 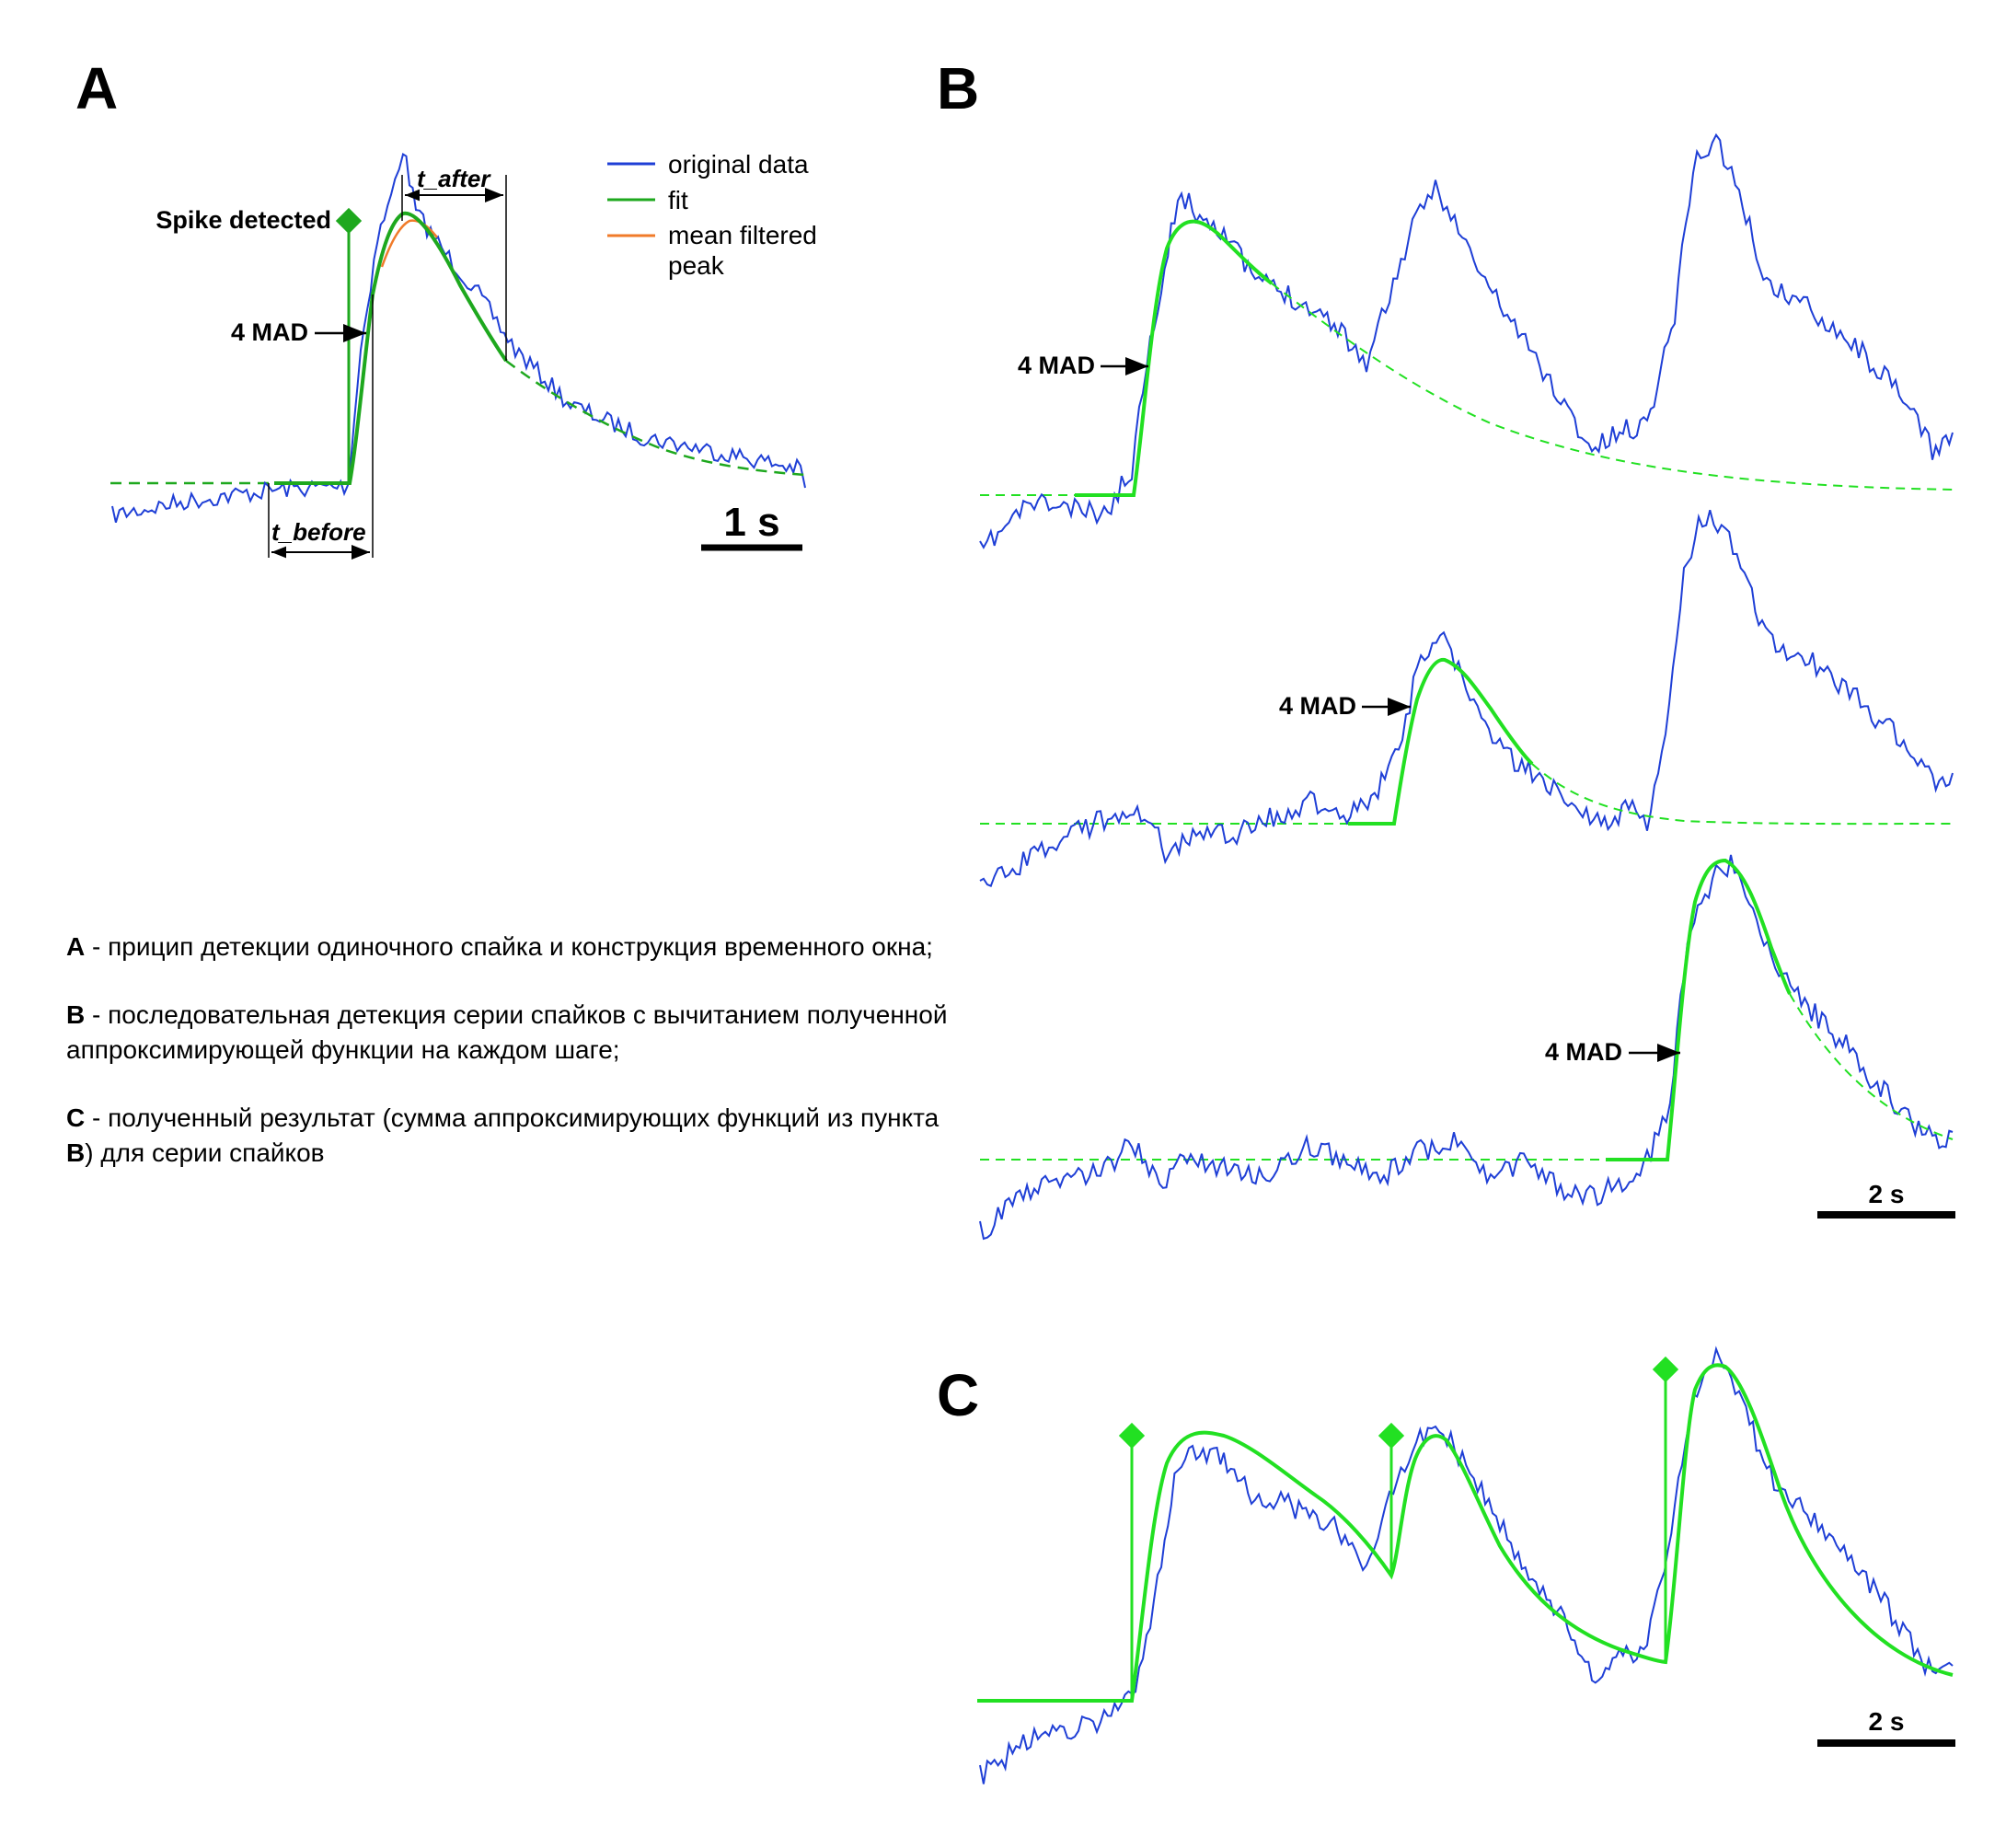 I want to click on panel-a-filtered-peak, so click(x=409, y=243).